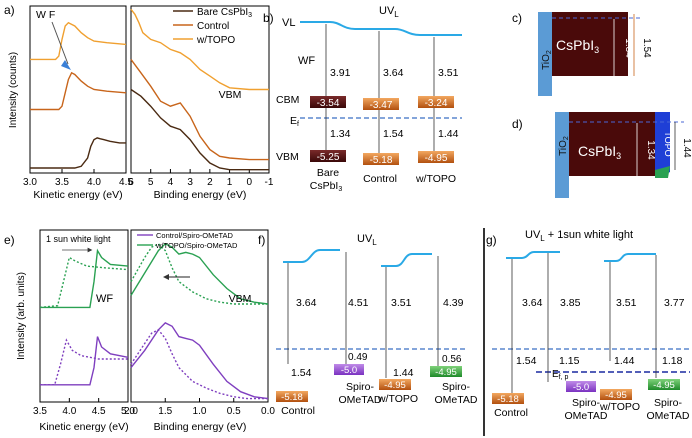  What do you see at coordinates (250, 182) in the screenshot?
I see `panel-a-binding-xtick-label: 0` at bounding box center [250, 182].